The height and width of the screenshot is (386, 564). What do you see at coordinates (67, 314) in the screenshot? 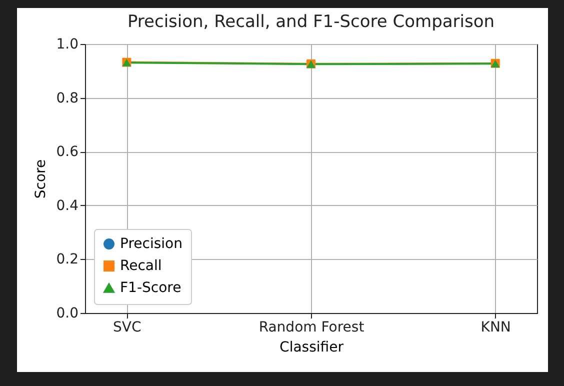
I see `y-tick-label: 0.0` at bounding box center [67, 314].